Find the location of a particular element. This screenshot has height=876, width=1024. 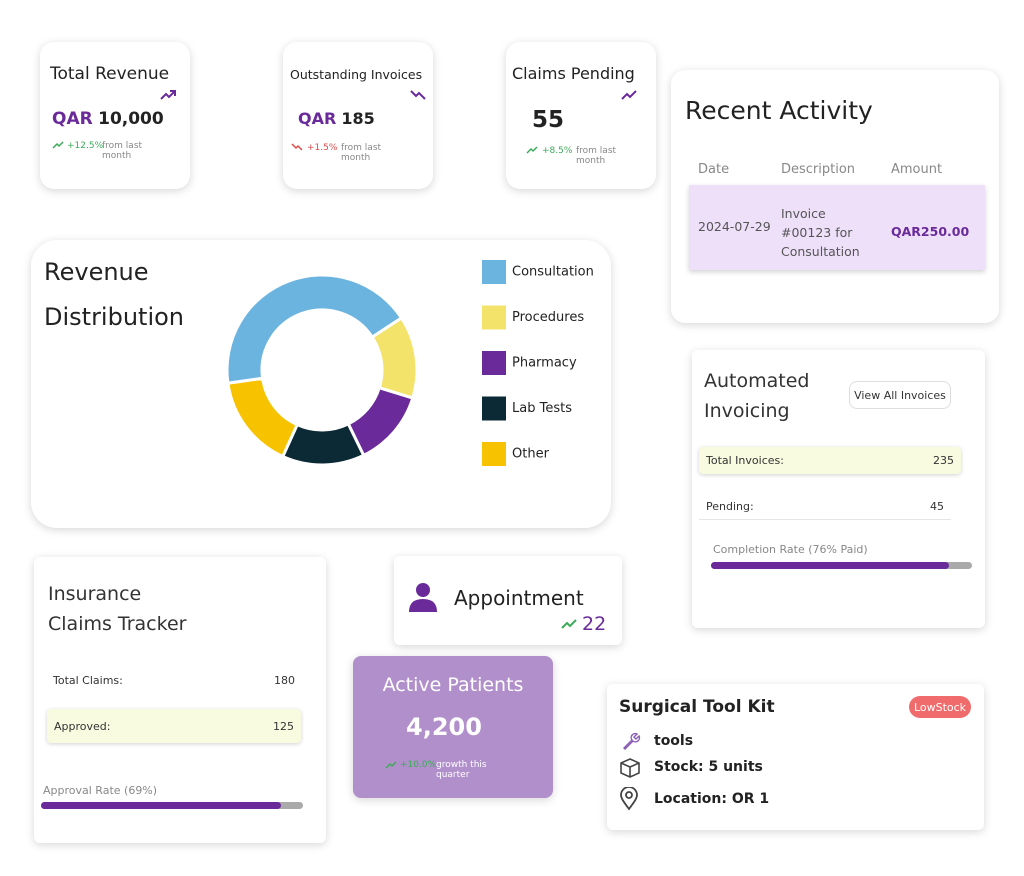

stat-label: Total Claims: is located at coordinates (88, 680).